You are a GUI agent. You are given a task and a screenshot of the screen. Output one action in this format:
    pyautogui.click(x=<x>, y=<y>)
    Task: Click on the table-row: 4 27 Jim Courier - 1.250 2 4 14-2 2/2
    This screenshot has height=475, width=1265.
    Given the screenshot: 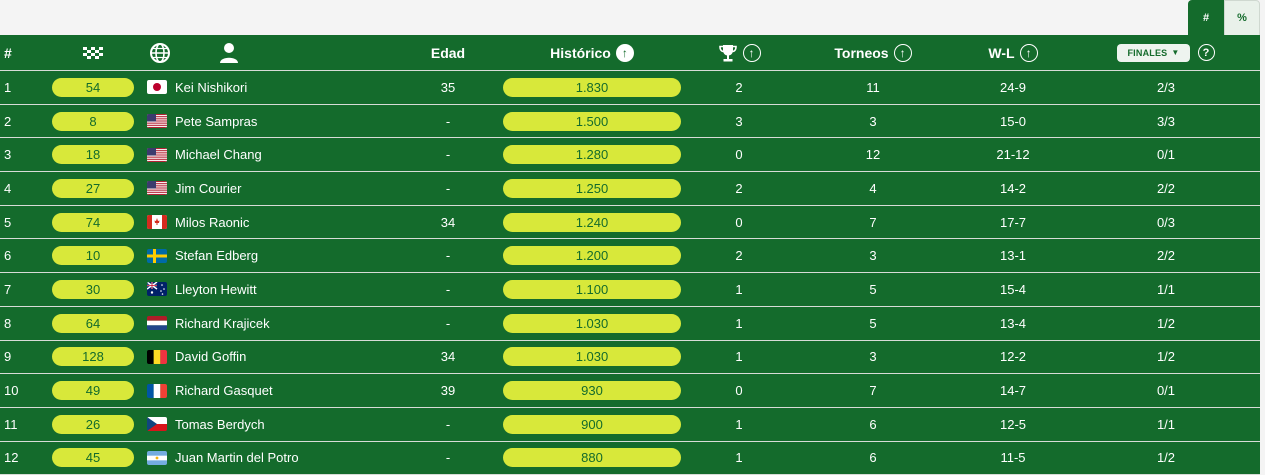 What is the action you would take?
    pyautogui.click(x=630, y=189)
    